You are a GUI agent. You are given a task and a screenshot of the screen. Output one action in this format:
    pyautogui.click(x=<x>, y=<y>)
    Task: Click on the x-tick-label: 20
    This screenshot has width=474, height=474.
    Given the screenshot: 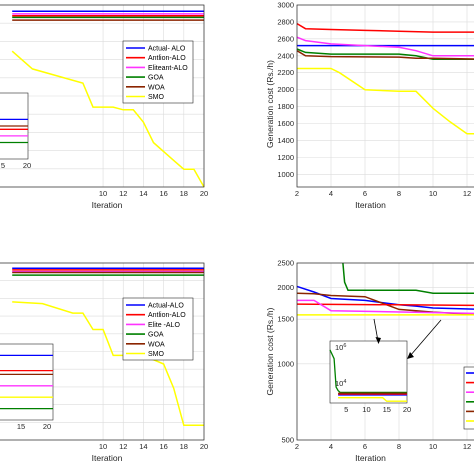 What is the action you would take?
    pyautogui.click(x=204, y=446)
    